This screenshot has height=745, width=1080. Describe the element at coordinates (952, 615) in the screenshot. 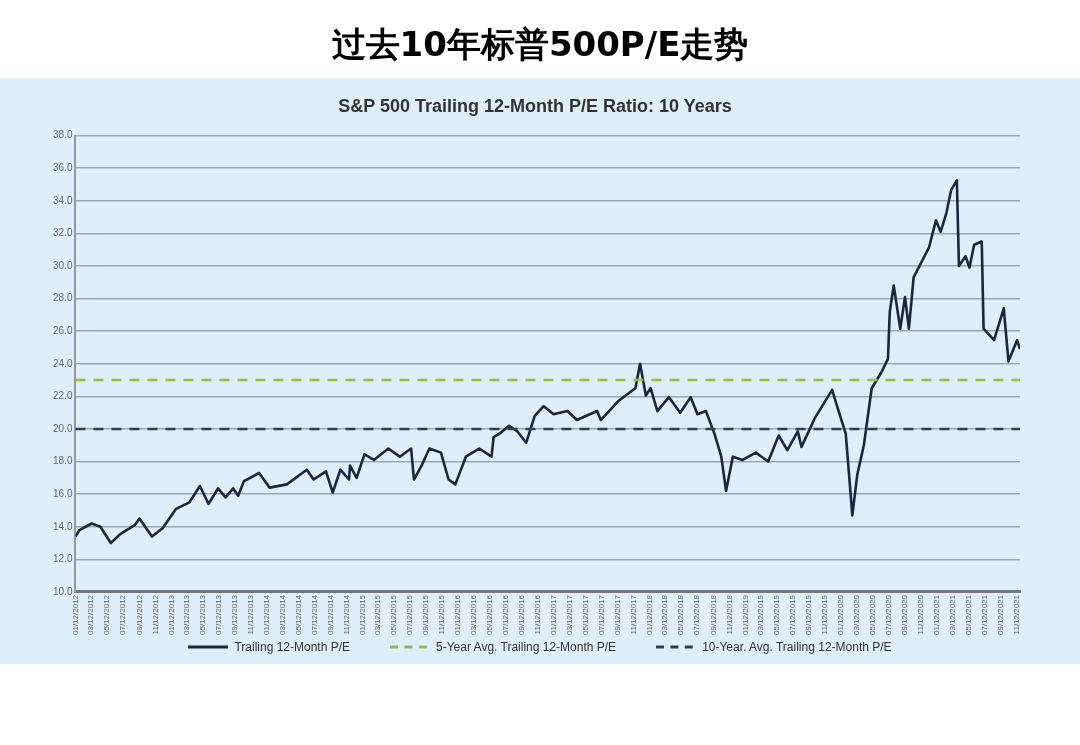

I see `x-tick-label: 03/12/2021` at that location.